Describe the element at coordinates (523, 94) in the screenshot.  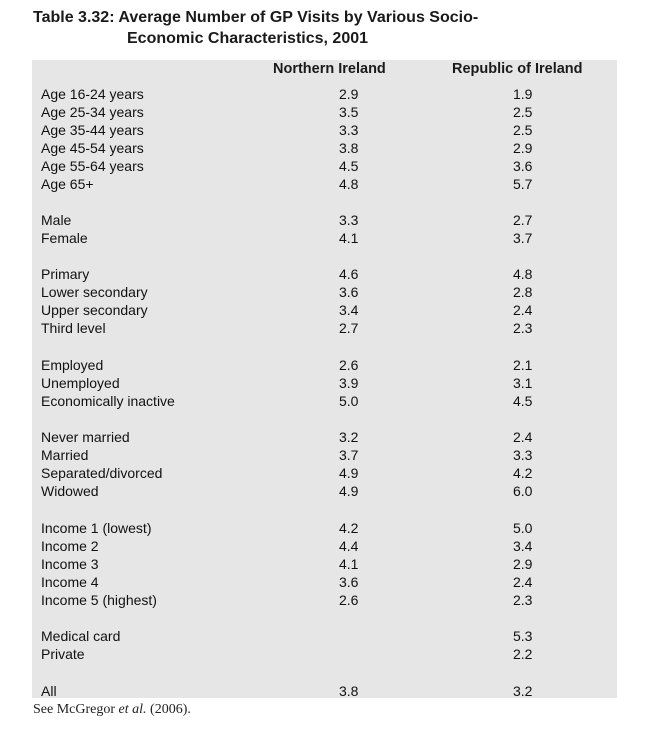
I see `cell-republic-of-ireland: 1.9` at that location.